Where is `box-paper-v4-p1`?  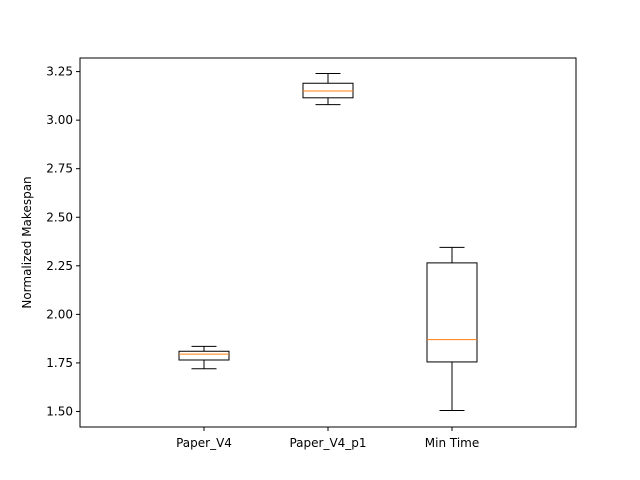 box-paper-v4-p1 is located at coordinates (328, 89).